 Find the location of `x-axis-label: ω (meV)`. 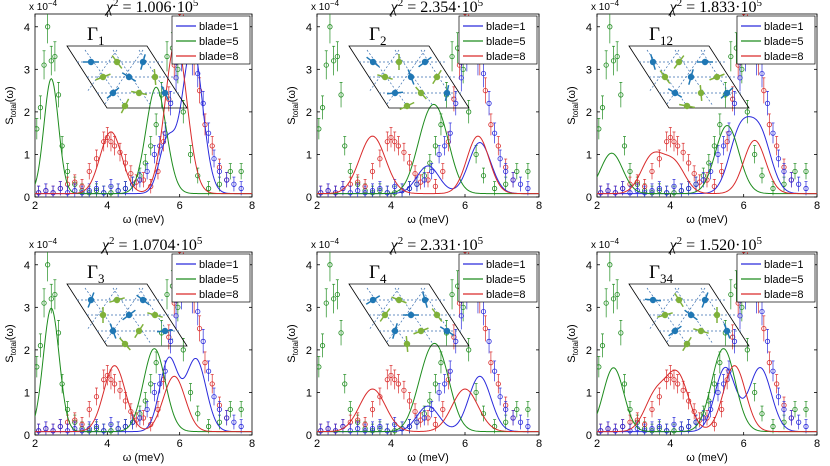

x-axis-label: ω (meV) is located at coordinates (144, 220).